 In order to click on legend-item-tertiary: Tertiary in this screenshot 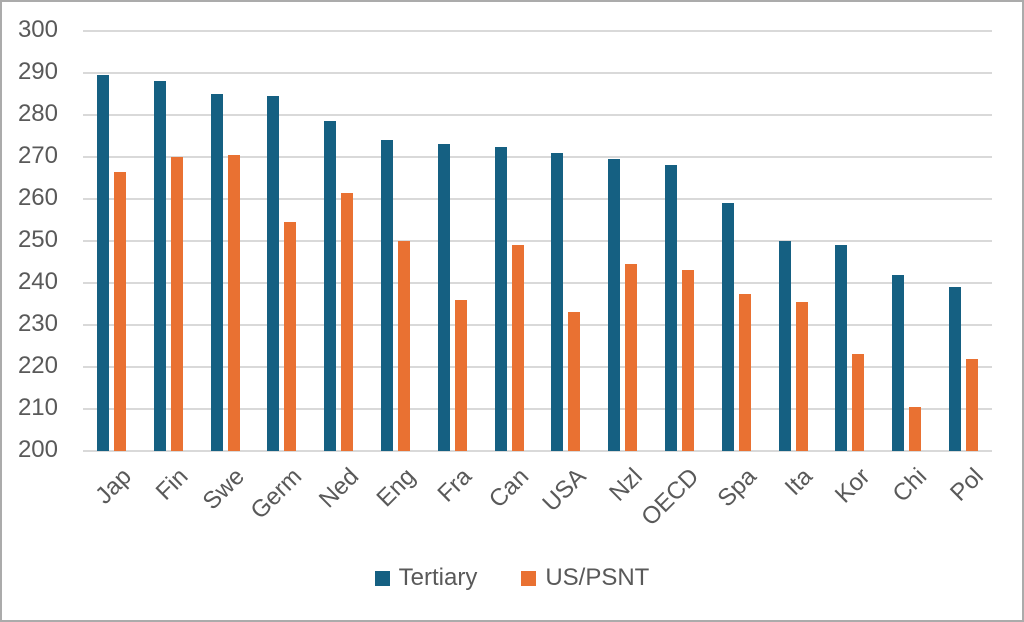, I will do `click(426, 578)`.